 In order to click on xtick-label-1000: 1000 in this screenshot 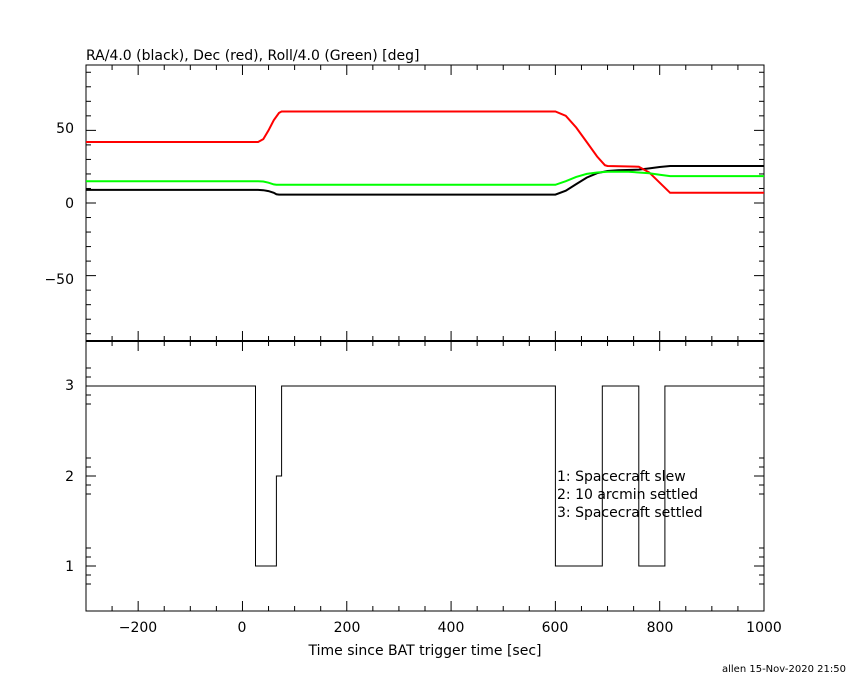, I will do `click(764, 628)`.